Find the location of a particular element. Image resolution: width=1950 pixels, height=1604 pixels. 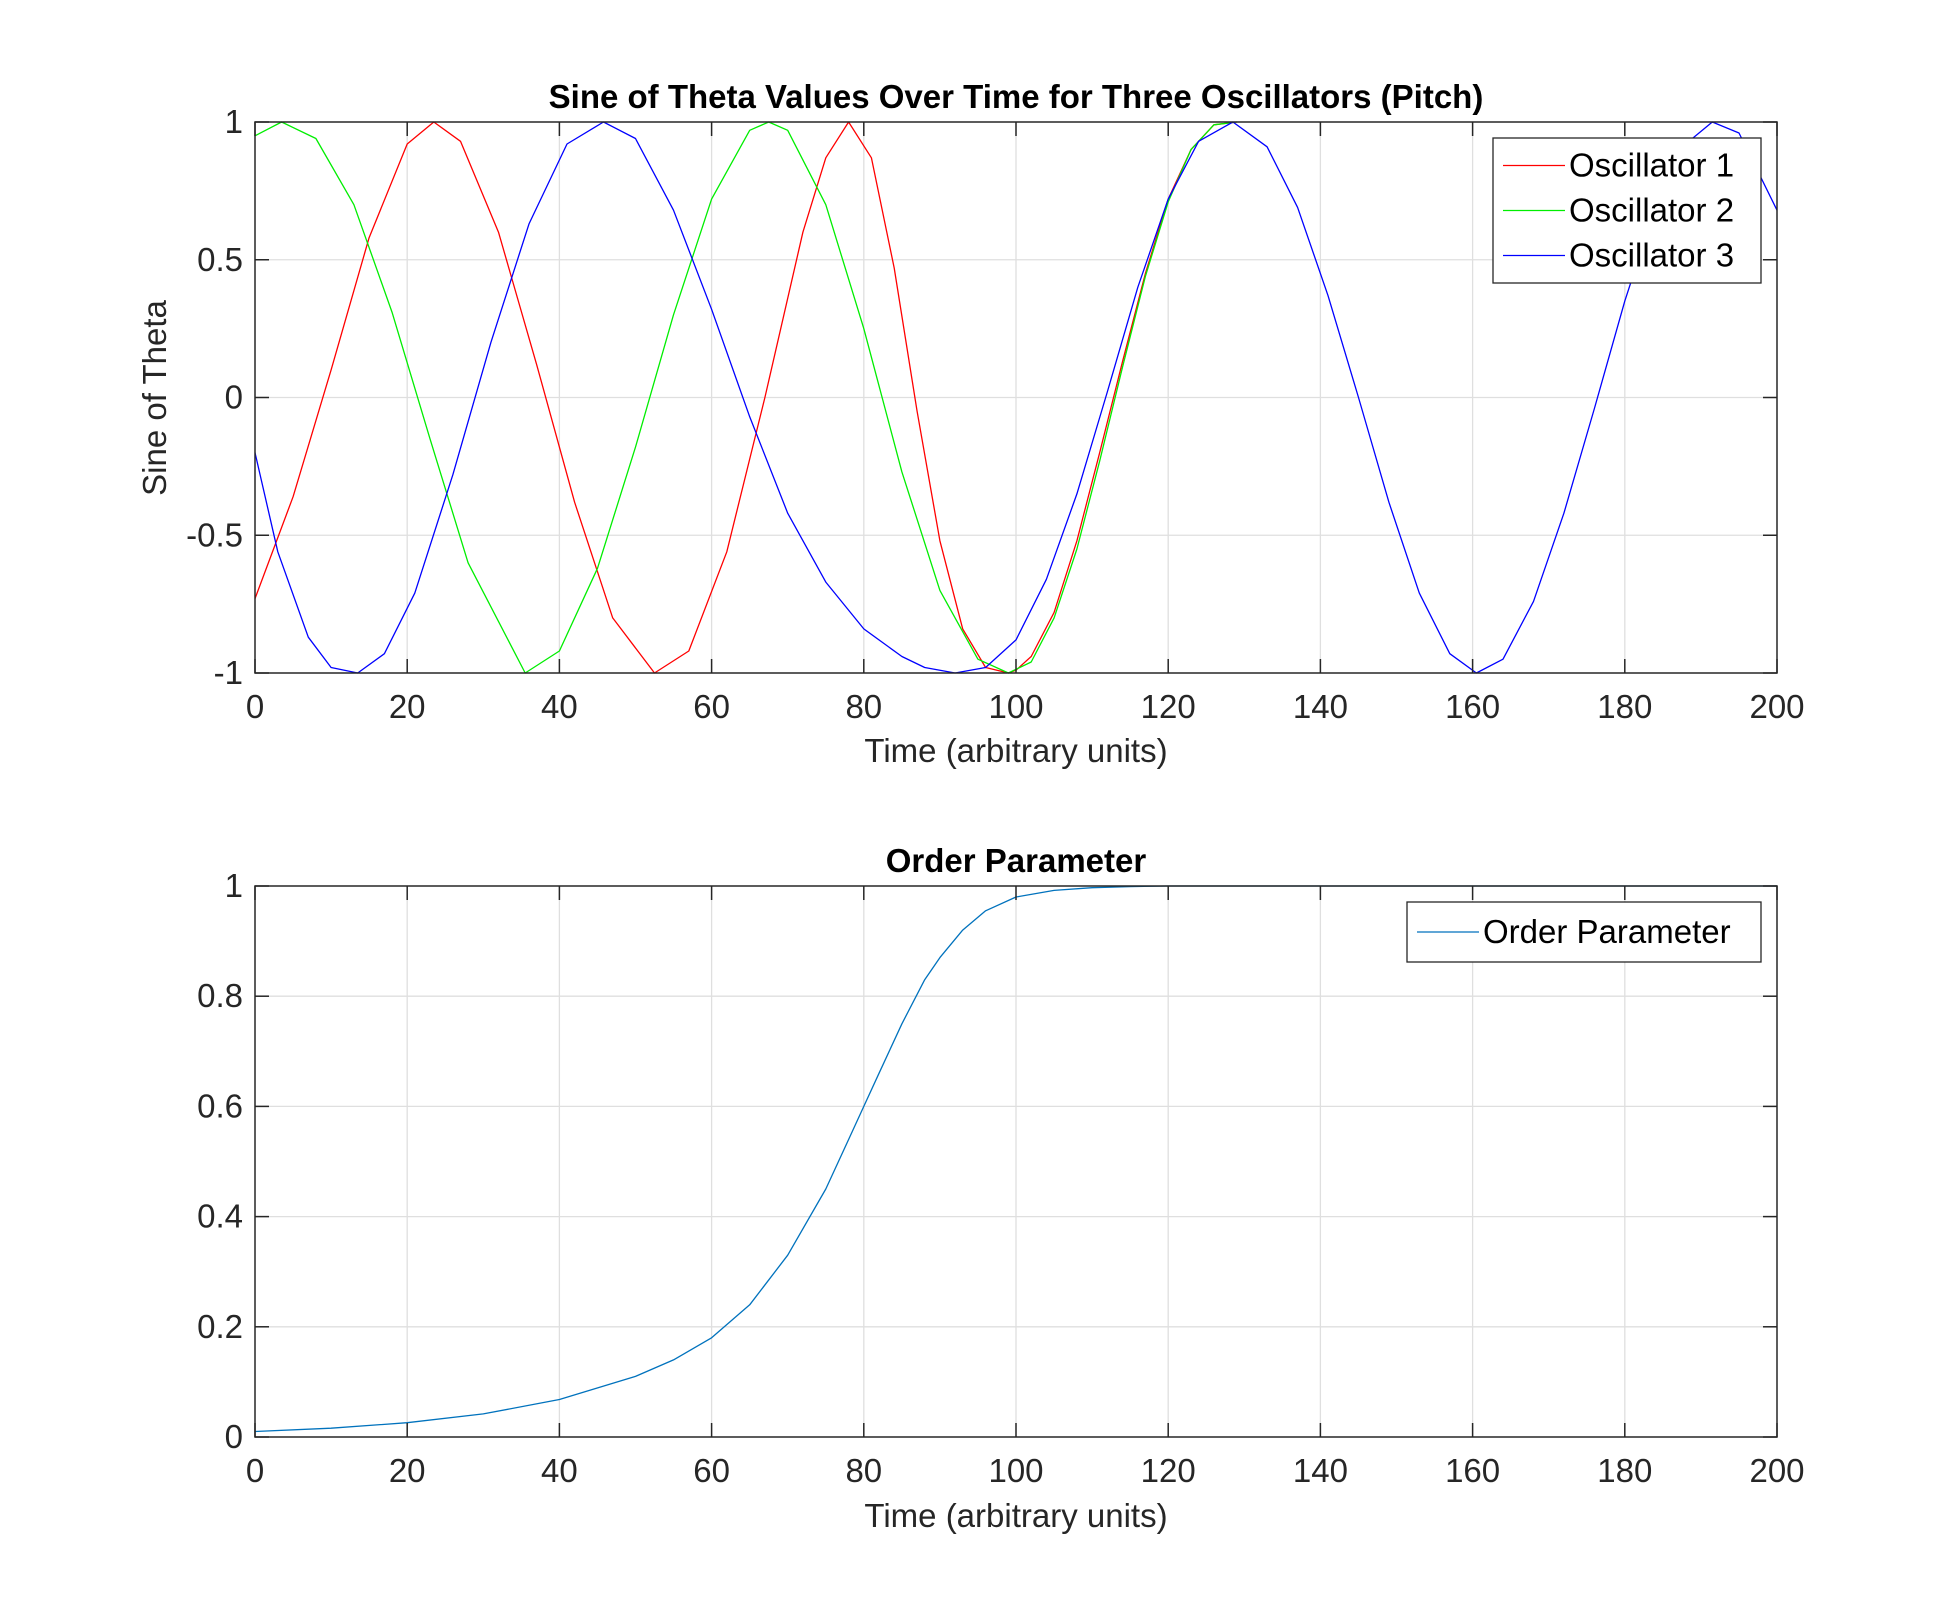

top-x-axis-label: Time (arbitrary units) is located at coordinates (1015, 750).